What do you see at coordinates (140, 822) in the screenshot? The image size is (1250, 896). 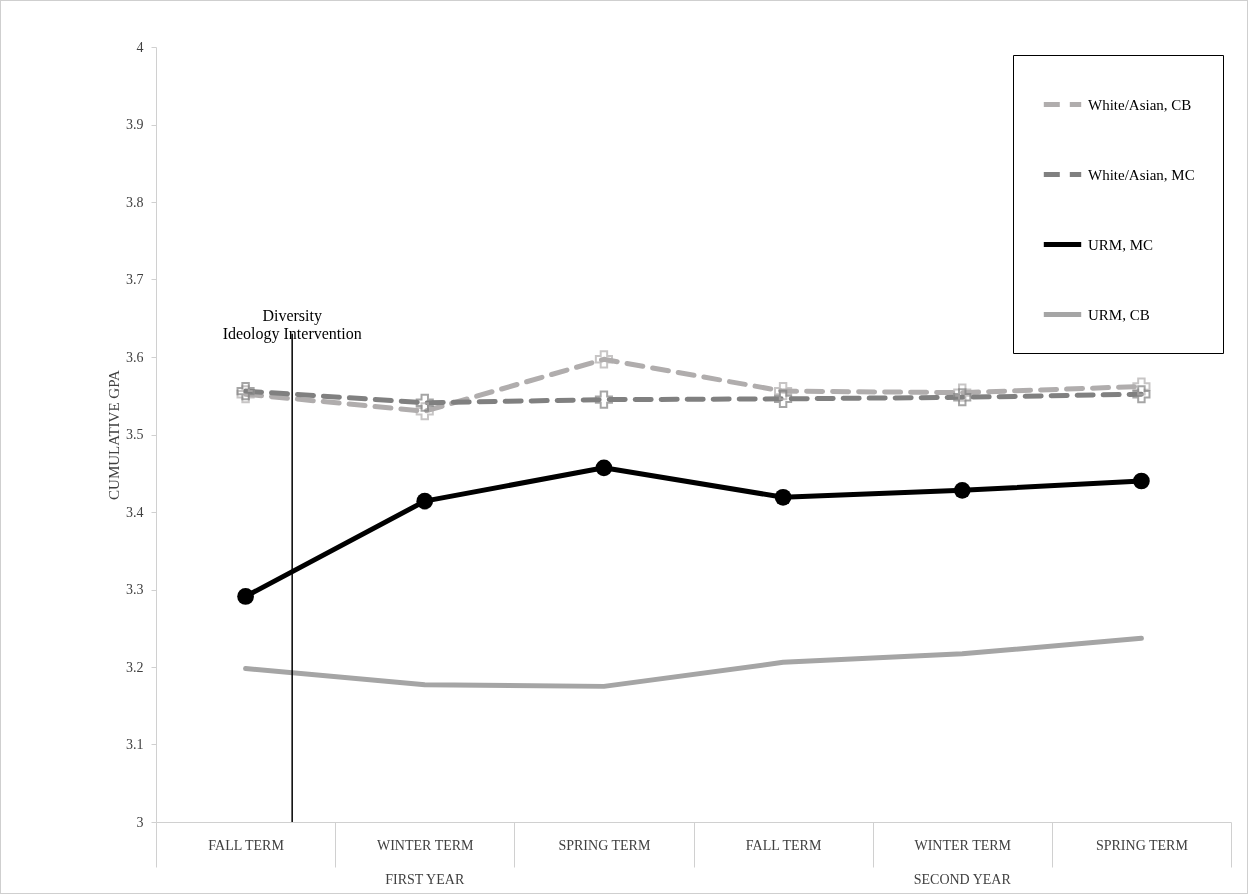 I see `y-tick-label: 3` at bounding box center [140, 822].